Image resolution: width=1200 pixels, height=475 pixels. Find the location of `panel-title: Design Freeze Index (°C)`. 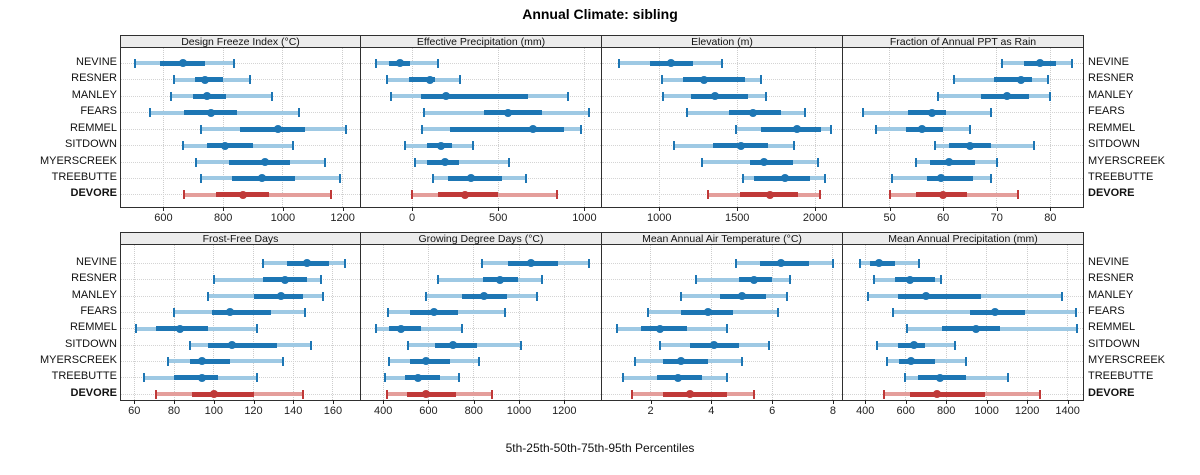

panel-title: Design Freeze Index (°C) is located at coordinates (240, 41).